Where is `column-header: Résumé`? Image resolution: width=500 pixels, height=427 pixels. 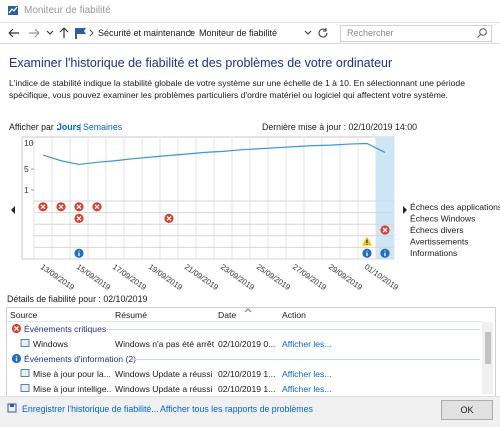
column-header: Résumé is located at coordinates (131, 315).